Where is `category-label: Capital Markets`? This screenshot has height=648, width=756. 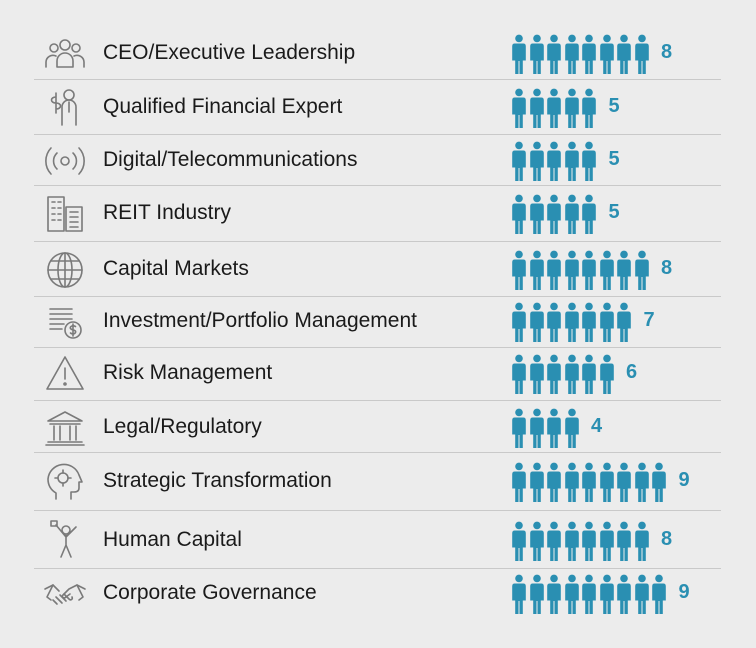 category-label: Capital Markets is located at coordinates (176, 268).